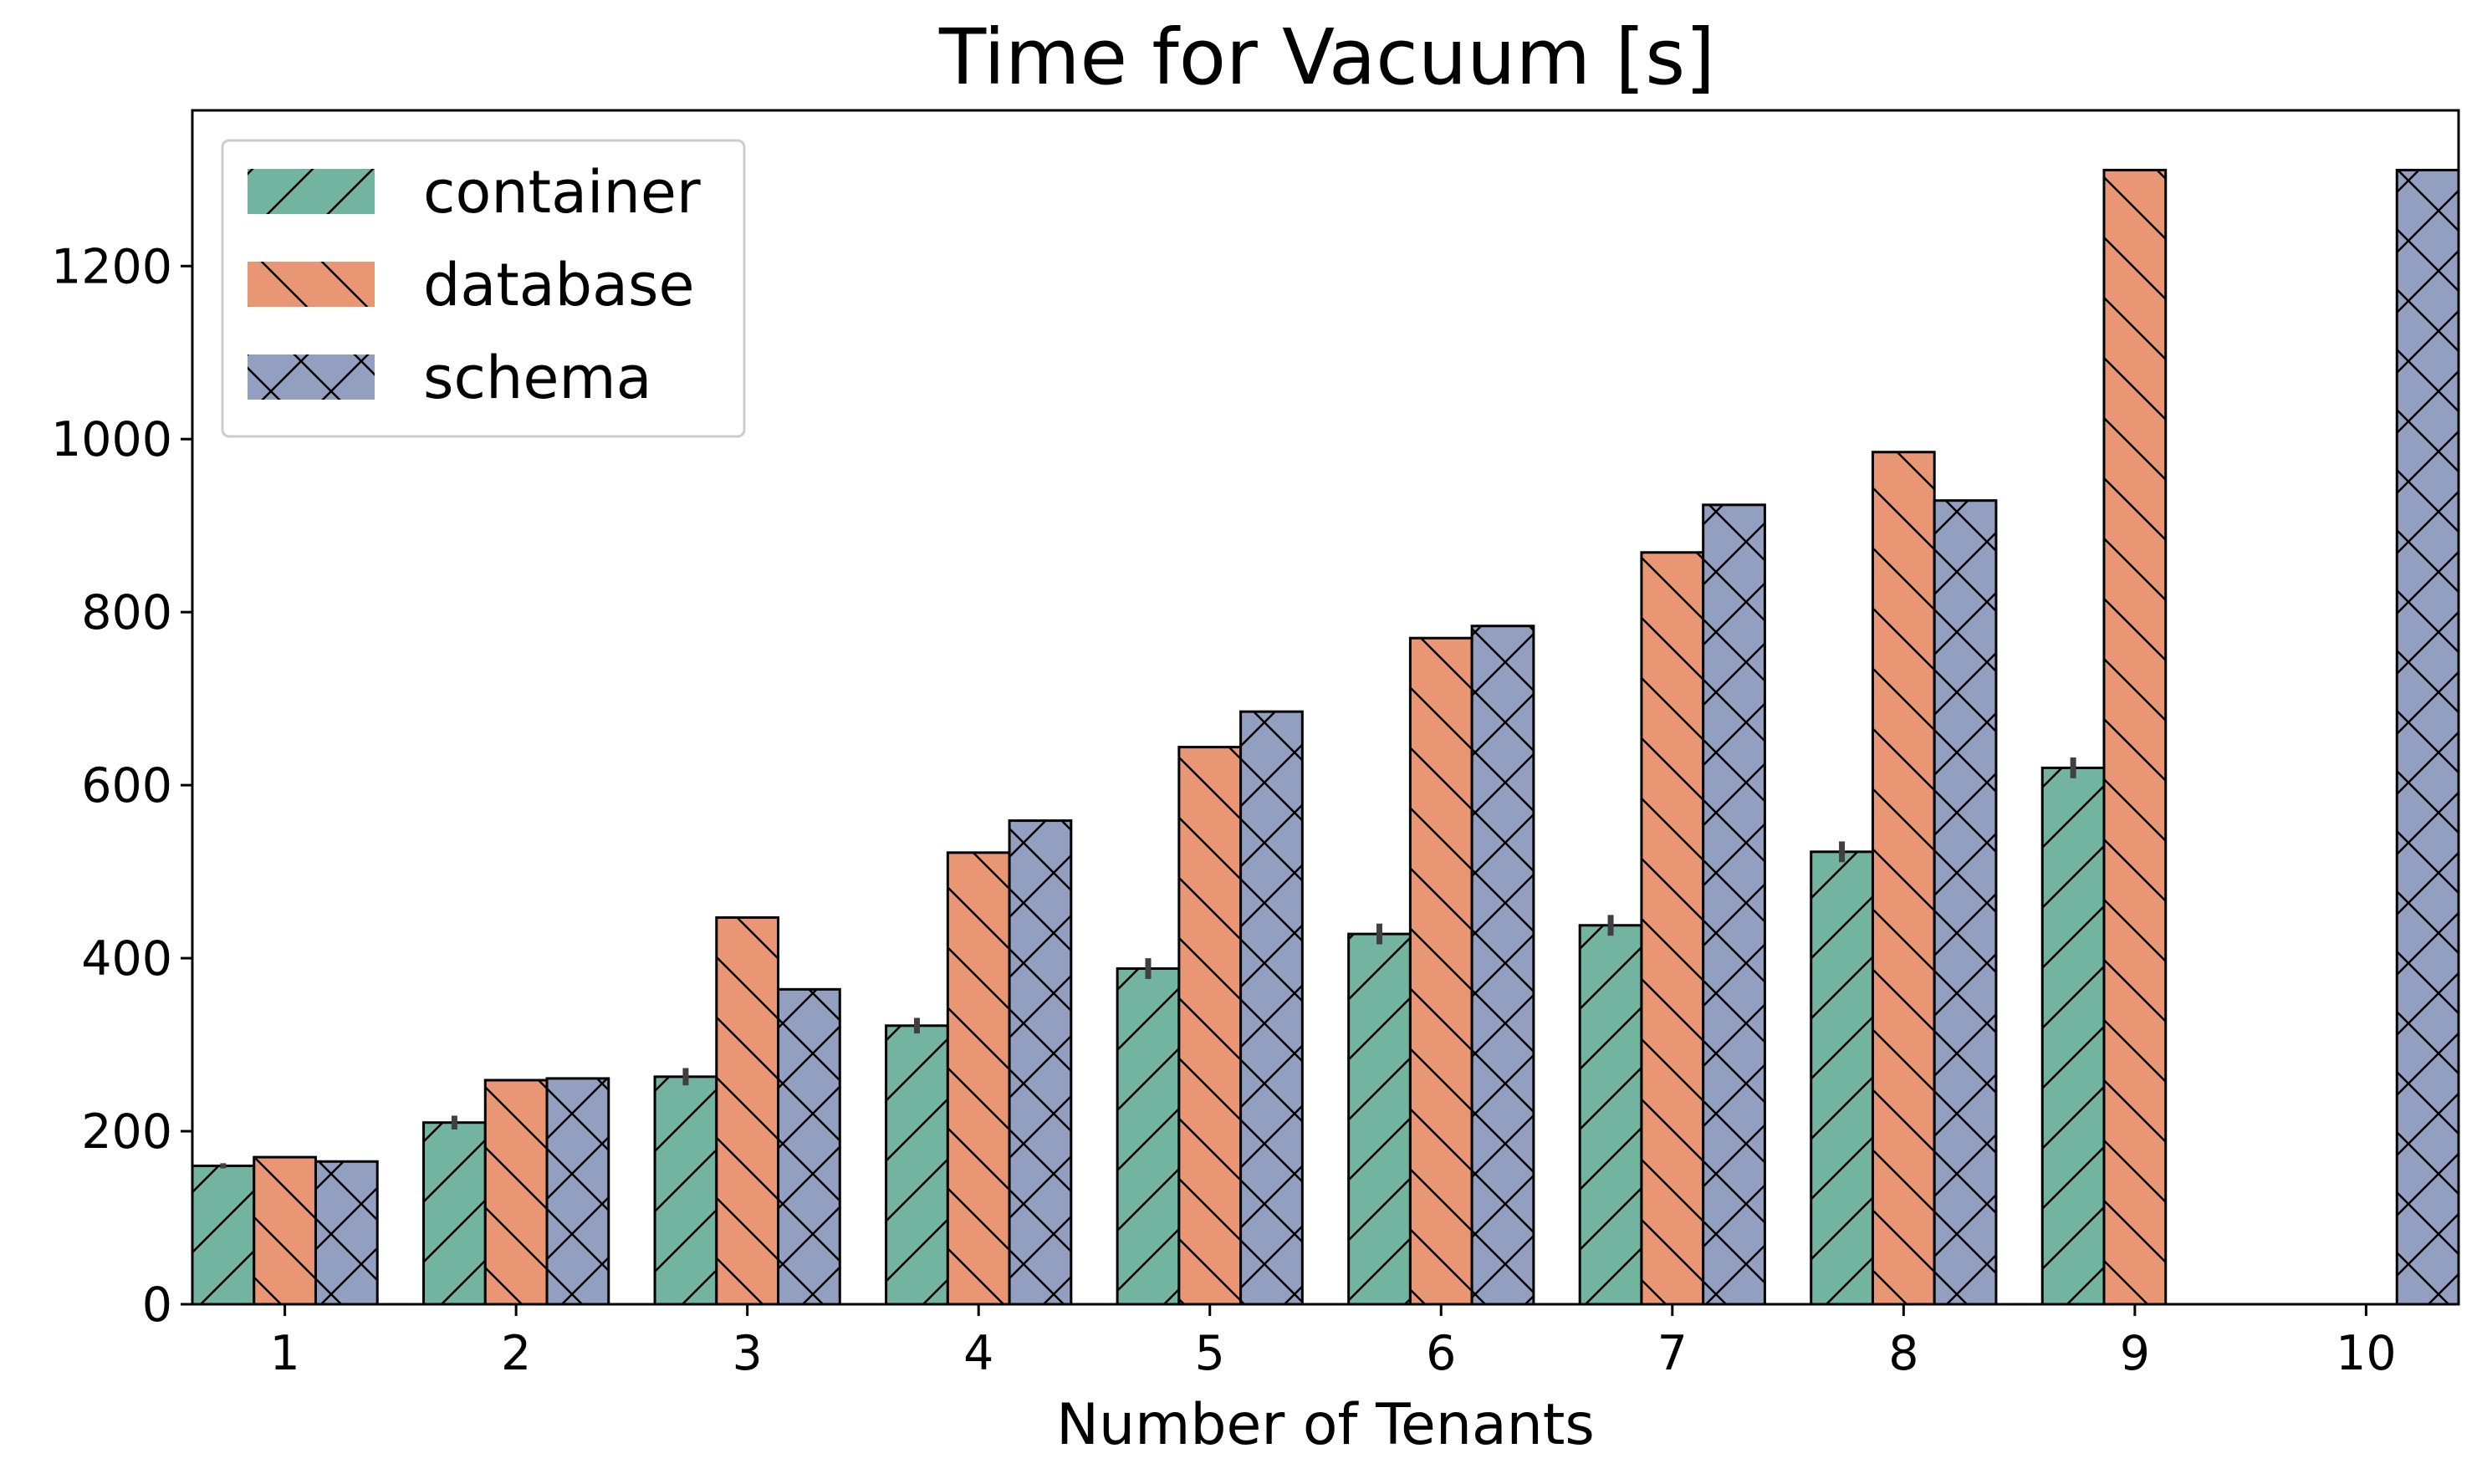  I want to click on legend-swatch-container, so click(311, 191).